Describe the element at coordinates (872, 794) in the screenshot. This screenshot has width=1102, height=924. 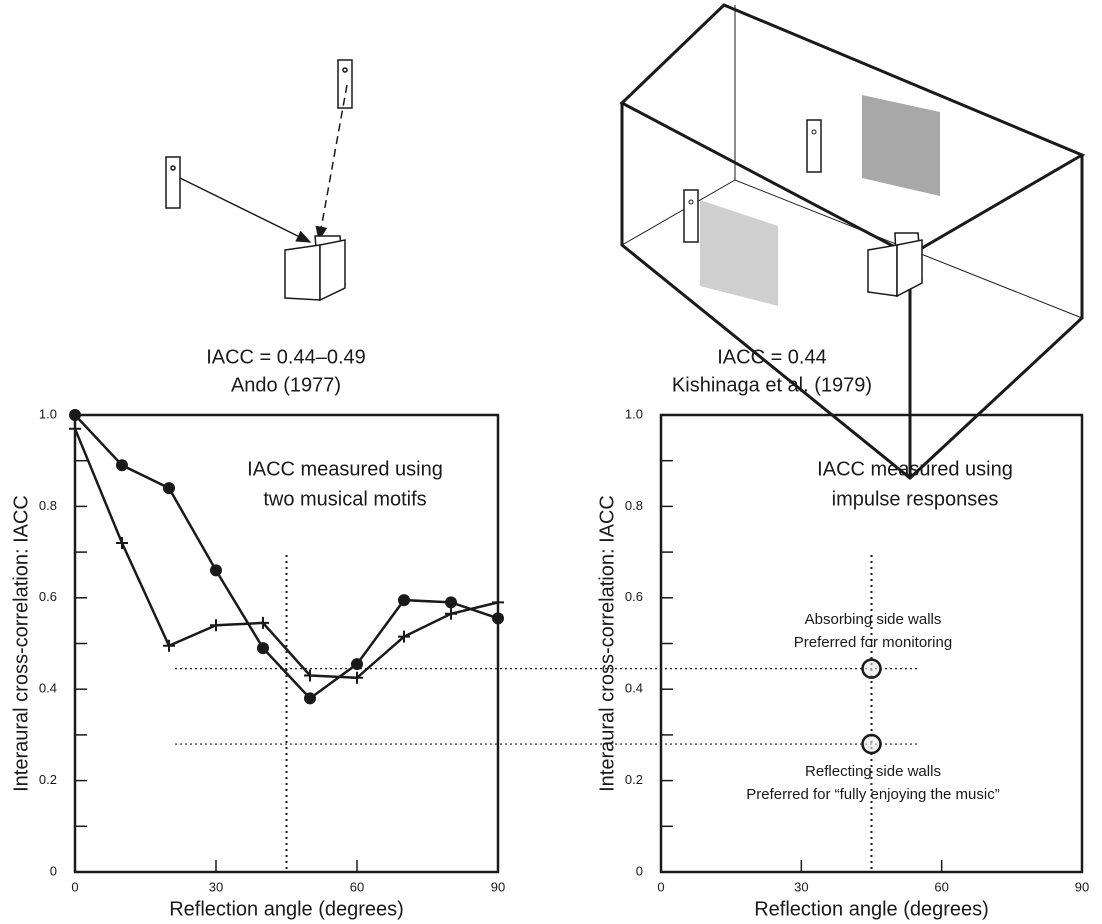
I see `annotation: Preferred for “fully enjoying the music”` at that location.